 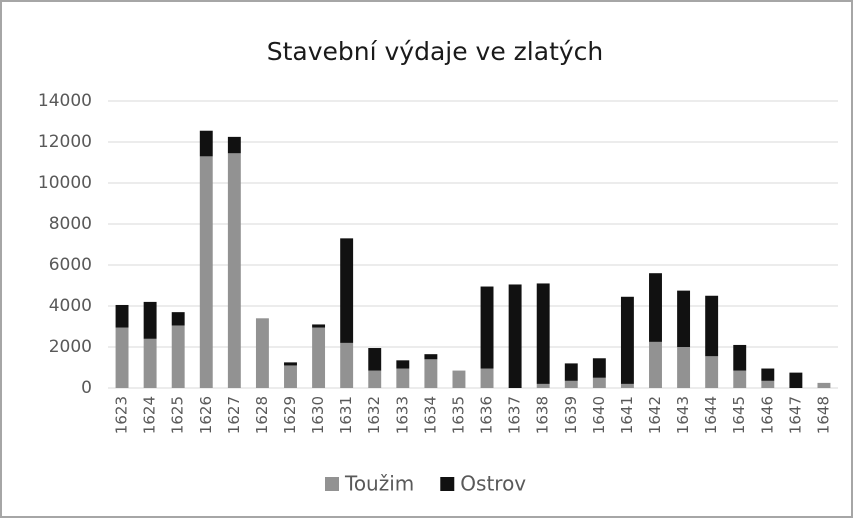 I want to click on x-tick-label: 1648, so click(x=823, y=415).